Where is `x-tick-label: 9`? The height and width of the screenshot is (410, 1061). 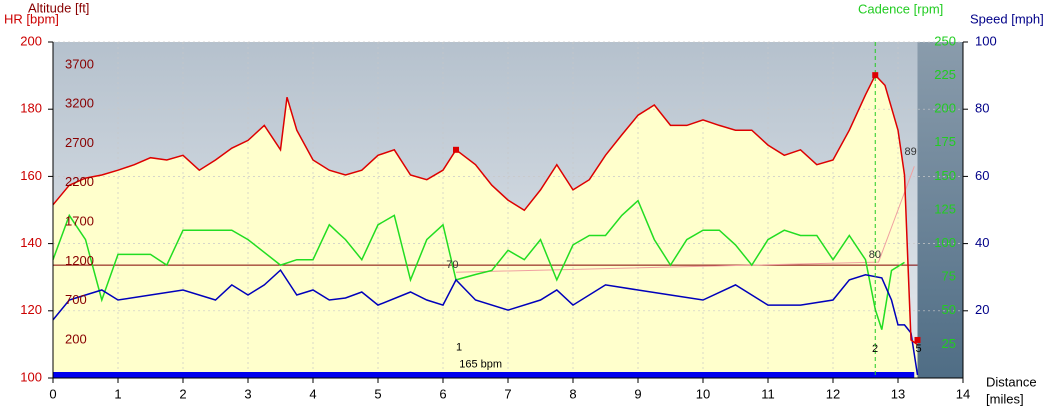
x-tick-label: 9 is located at coordinates (637, 393).